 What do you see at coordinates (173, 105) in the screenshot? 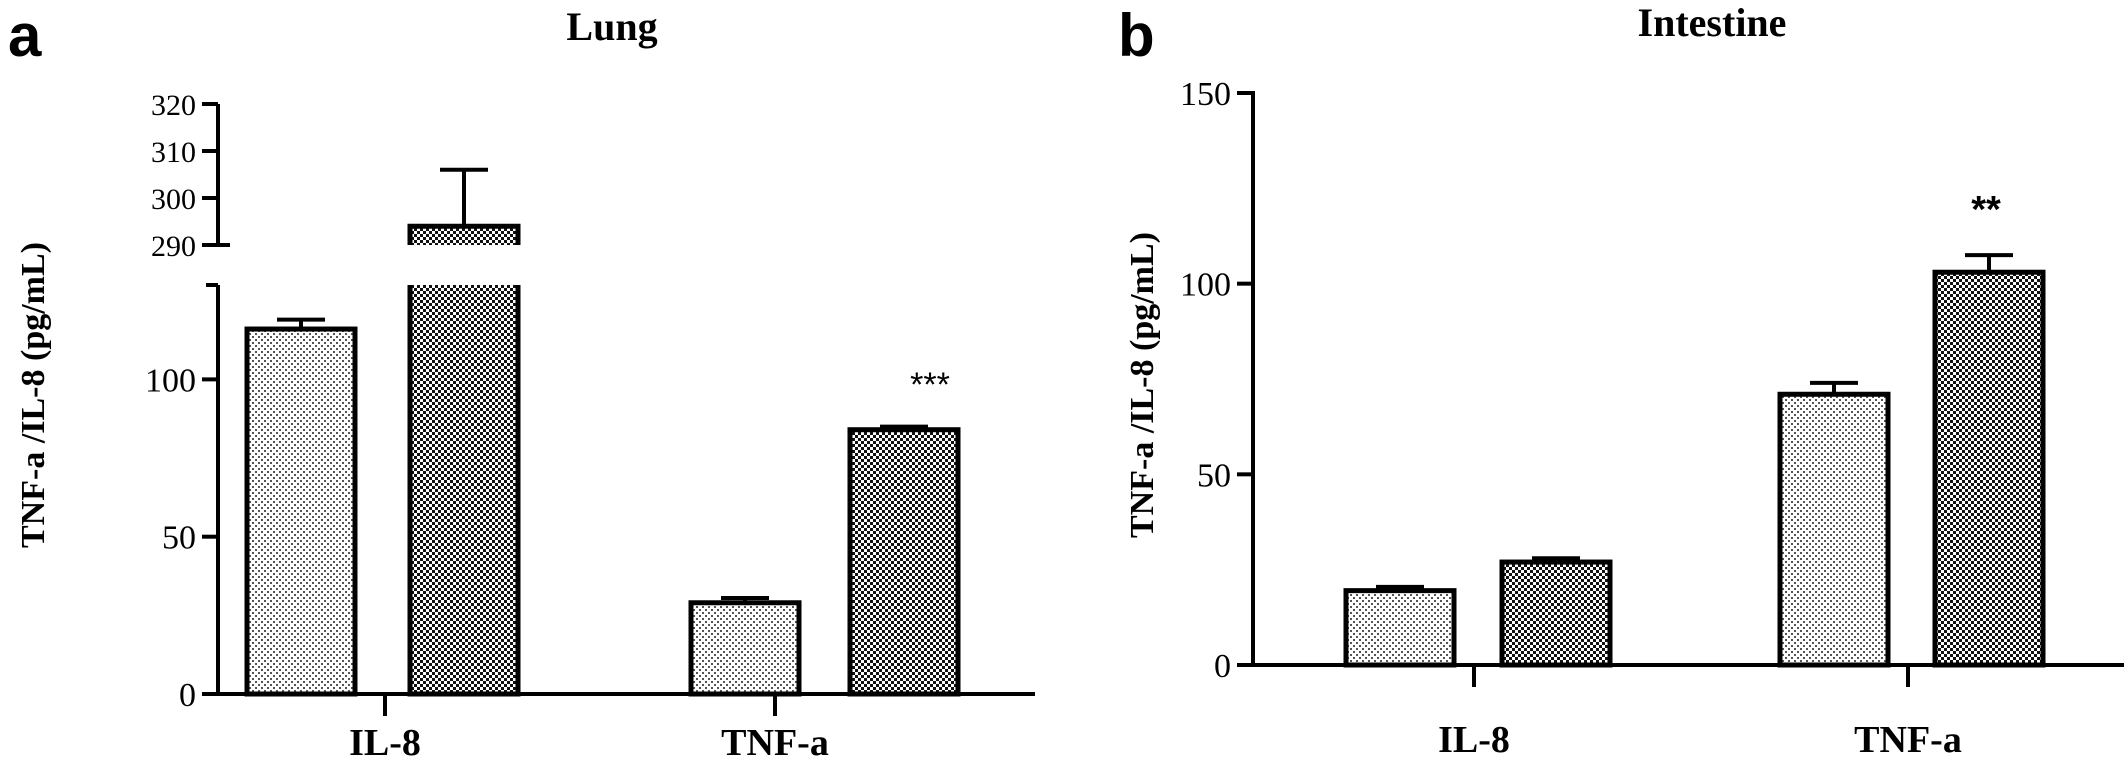
I see `panel-a-y-tick-label-320: 320` at bounding box center [173, 105].